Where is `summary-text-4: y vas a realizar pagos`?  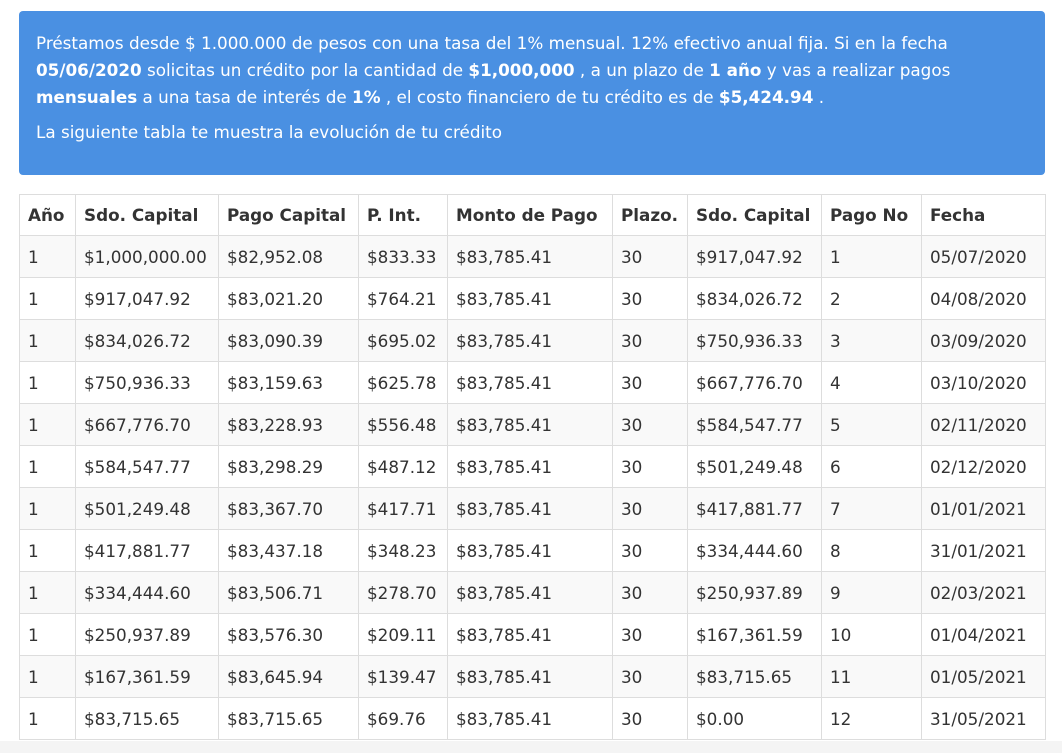
summary-text-4: y vas a realizar pagos is located at coordinates (856, 70).